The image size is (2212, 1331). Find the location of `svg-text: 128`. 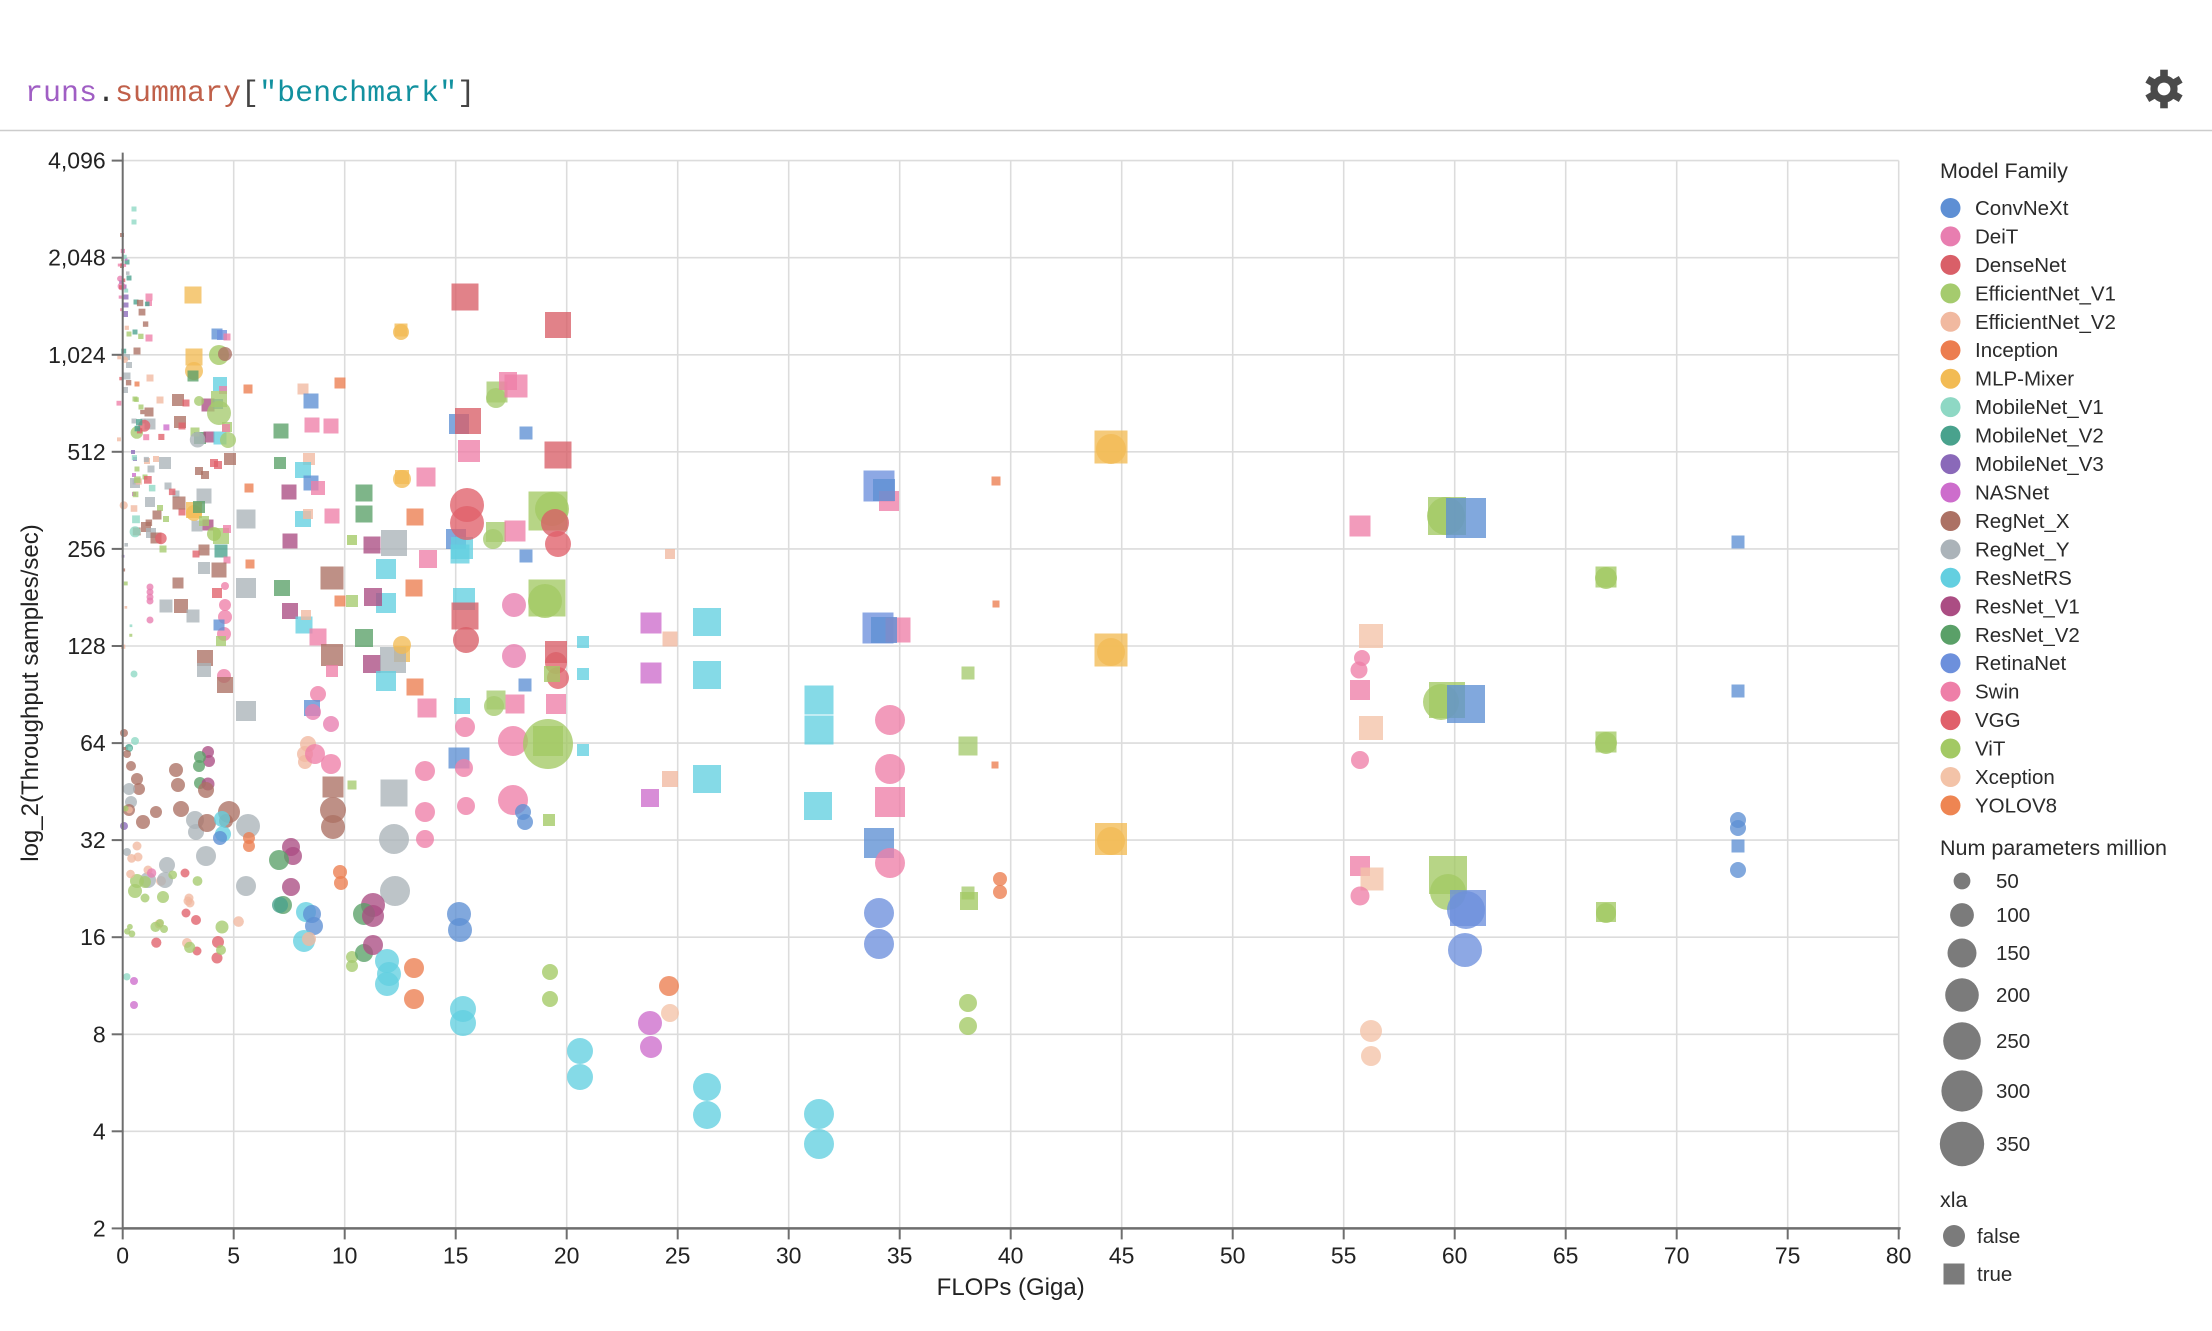

svg-text: 128 is located at coordinates (86, 646).